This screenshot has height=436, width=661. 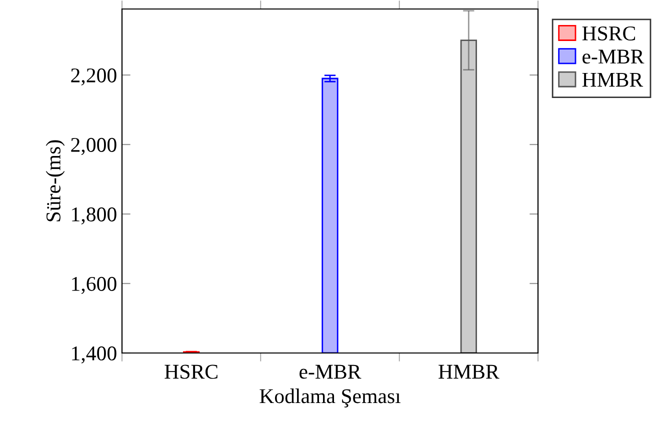 I want to click on legend-label: HMBR, so click(x=613, y=79).